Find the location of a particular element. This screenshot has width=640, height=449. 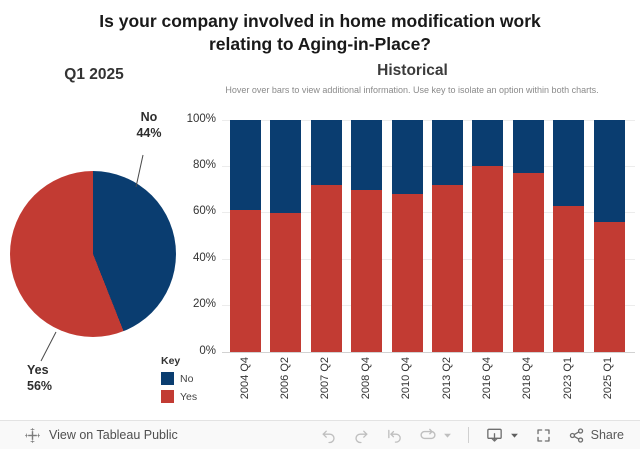

legend-item-label: Yes is located at coordinates (189, 396).